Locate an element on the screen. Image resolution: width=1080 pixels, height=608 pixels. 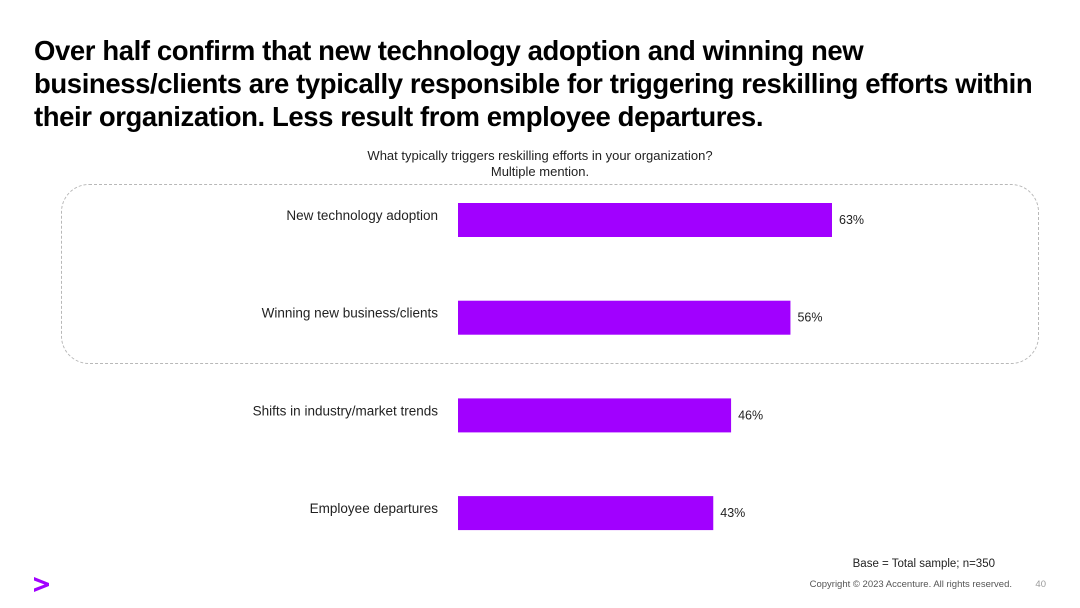
value-label: 46% is located at coordinates (750, 415).